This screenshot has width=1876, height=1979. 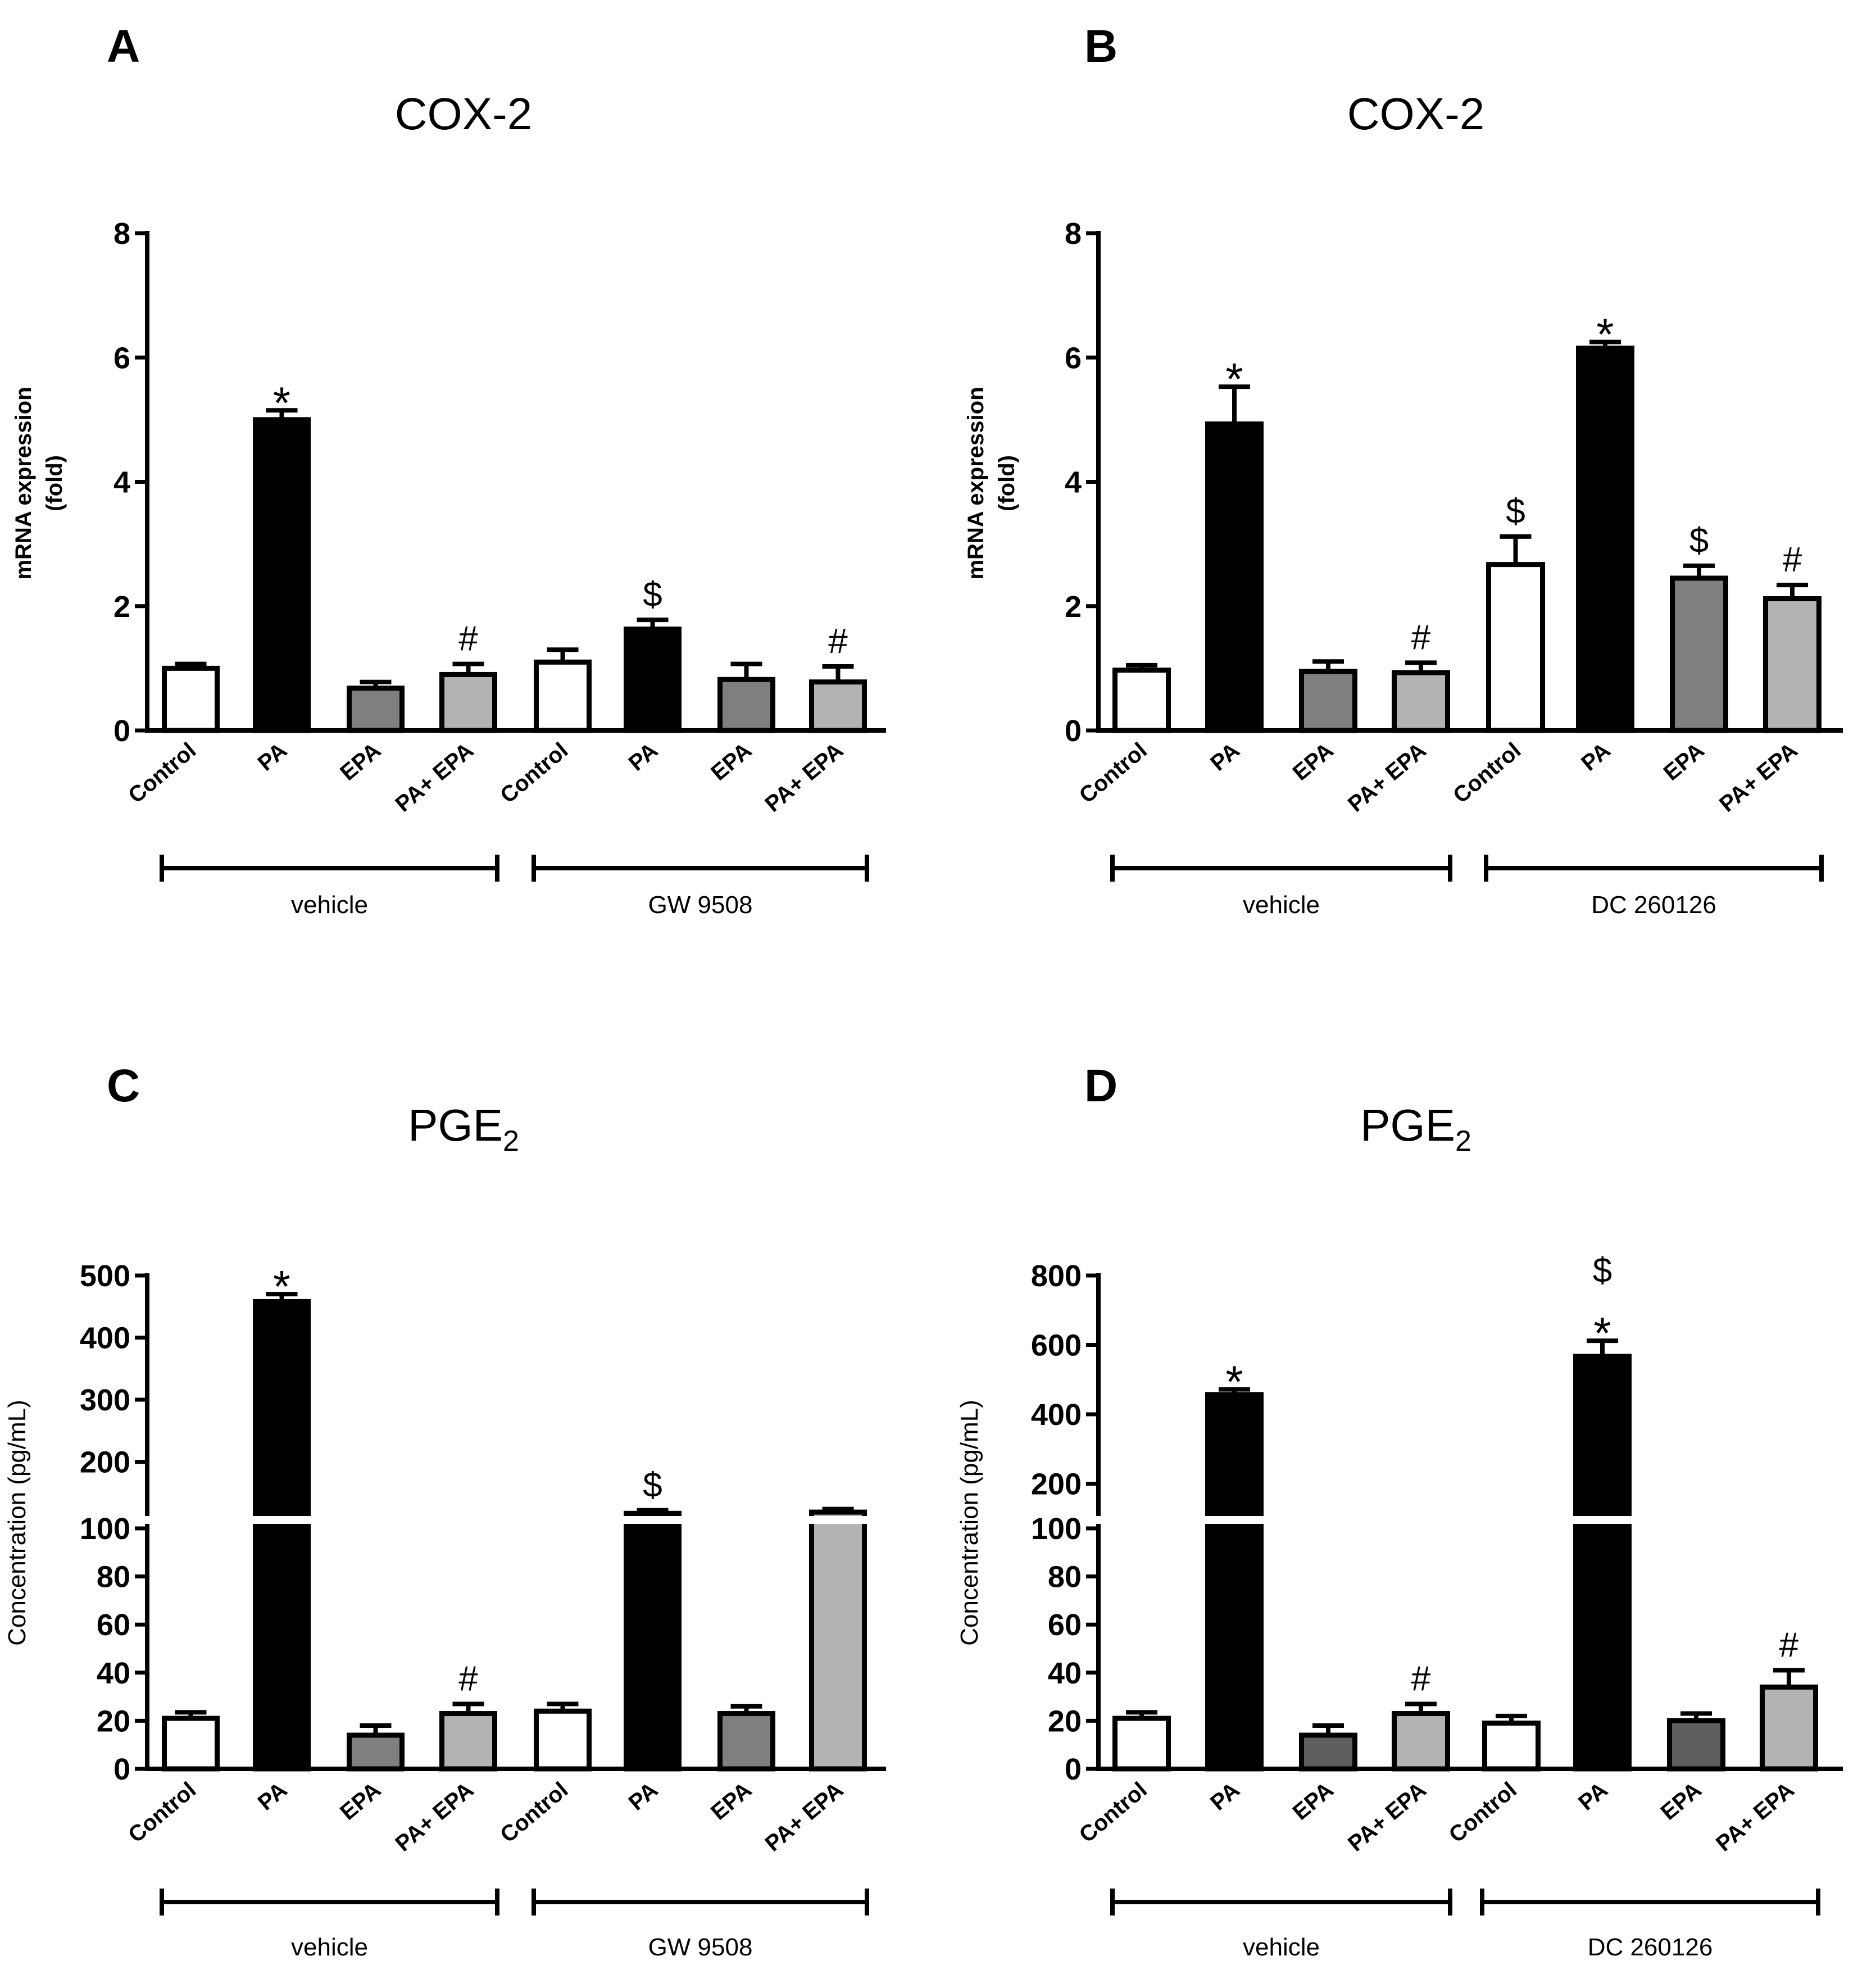 What do you see at coordinates (105, 1338) in the screenshot?
I see `y-tick-label: 400` at bounding box center [105, 1338].